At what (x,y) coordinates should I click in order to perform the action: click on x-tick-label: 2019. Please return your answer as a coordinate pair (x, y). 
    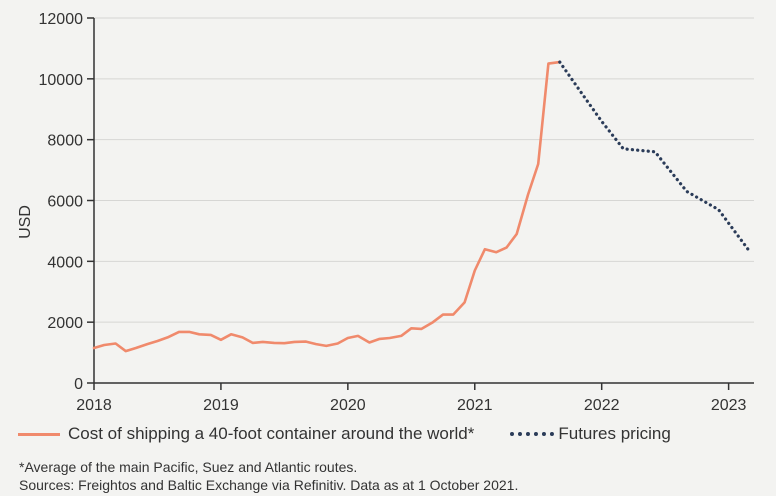
    Looking at the image, I should click on (221, 405).